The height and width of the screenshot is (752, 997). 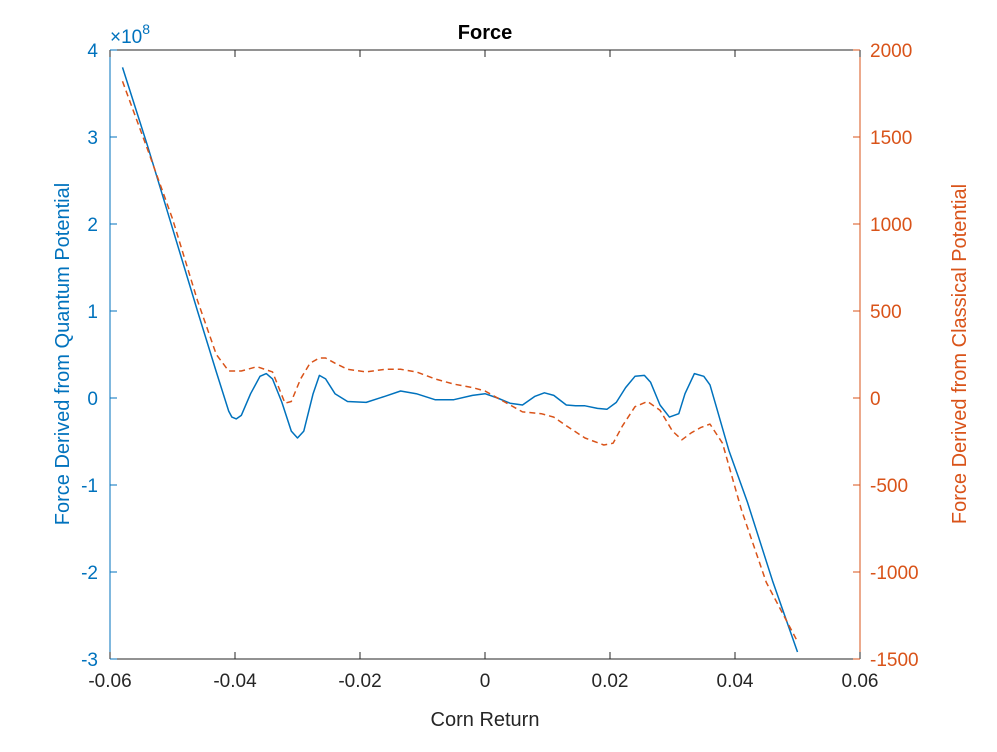 What do you see at coordinates (92, 399) in the screenshot?
I see `left-y-tick-label: 0` at bounding box center [92, 399].